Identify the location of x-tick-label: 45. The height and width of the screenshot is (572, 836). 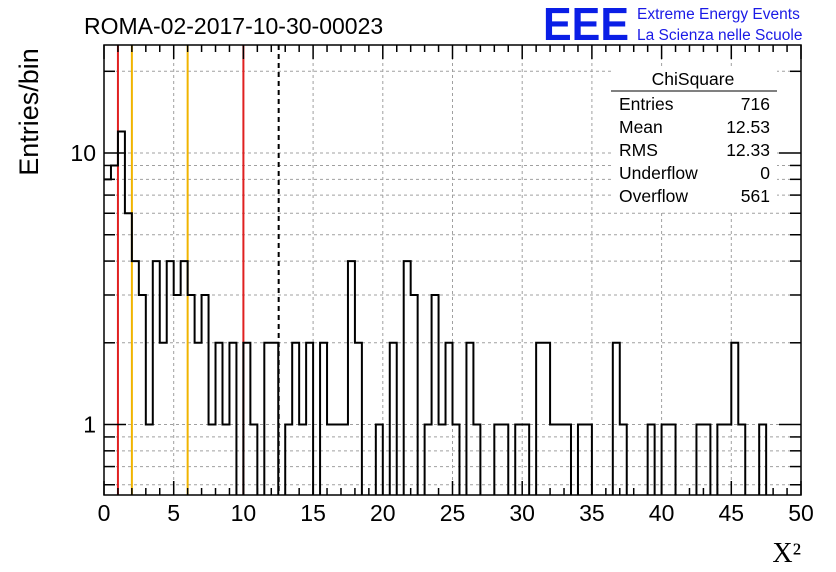
(732, 513).